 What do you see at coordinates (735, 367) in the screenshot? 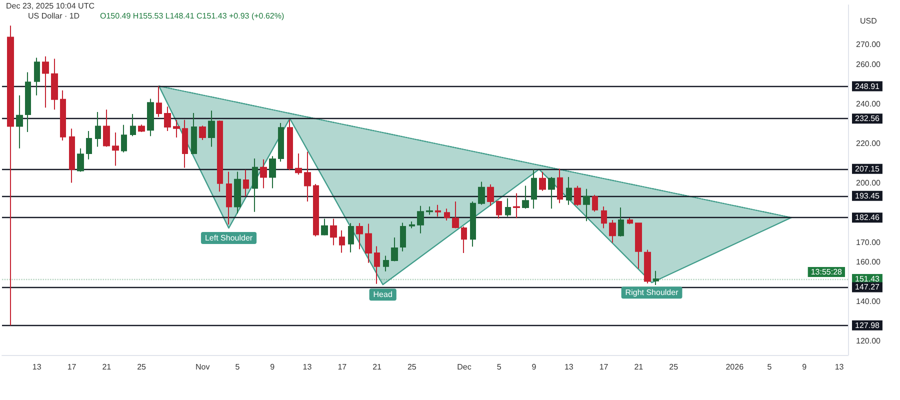
I see `x-tick-label: 2026` at bounding box center [735, 367].